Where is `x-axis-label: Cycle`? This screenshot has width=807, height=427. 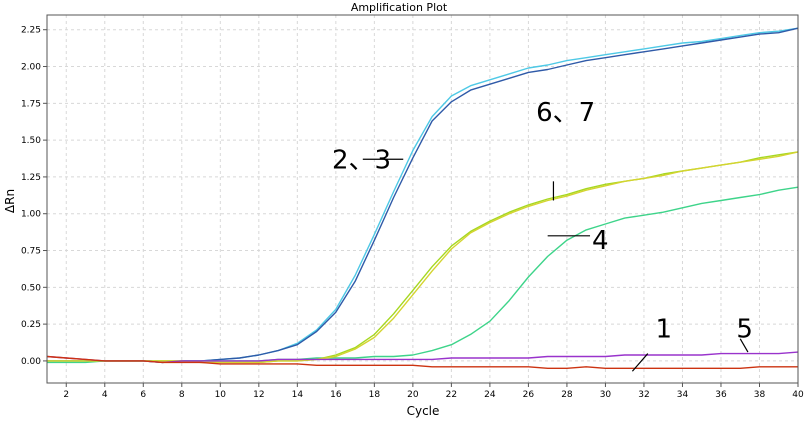
x-axis-label: Cycle is located at coordinates (423, 411).